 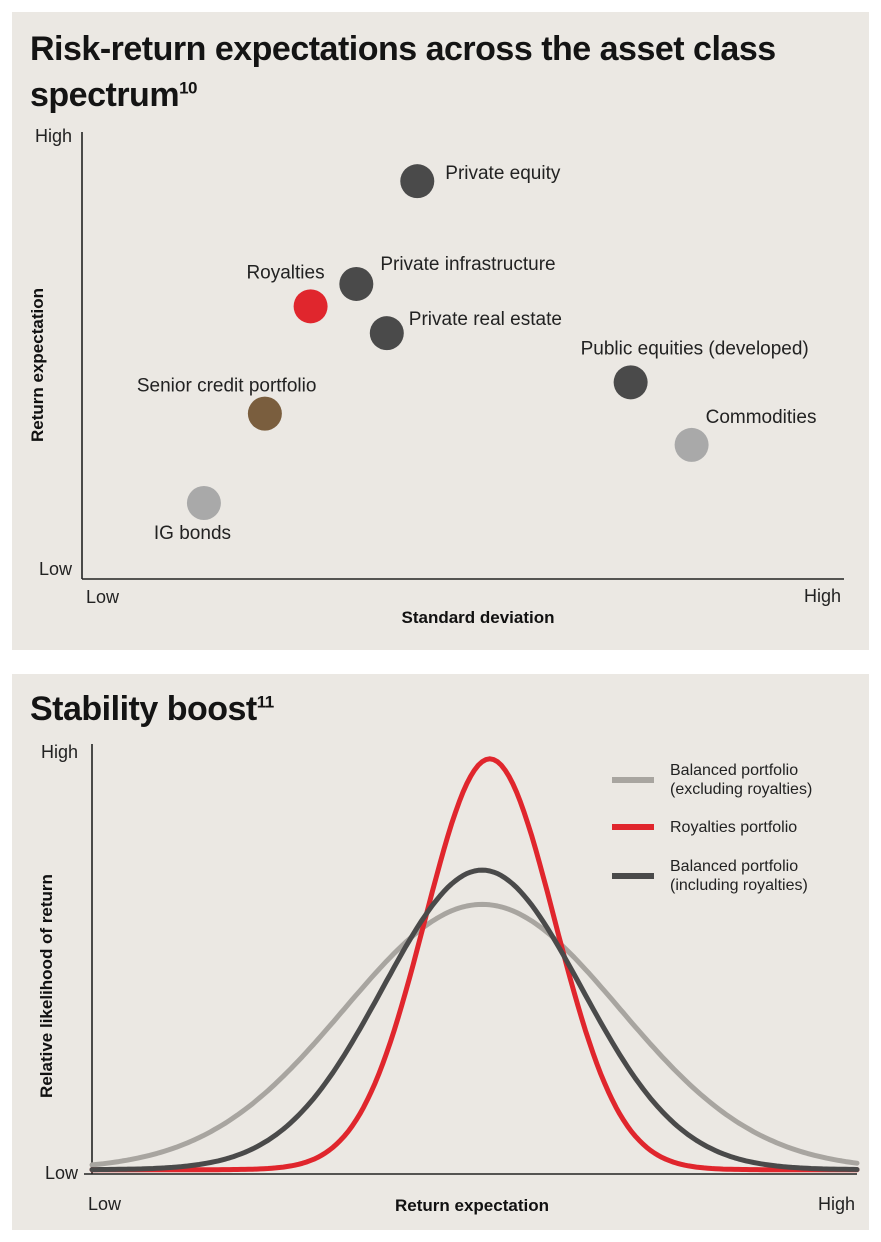 I want to click on title-footnote: 11, so click(x=265, y=702).